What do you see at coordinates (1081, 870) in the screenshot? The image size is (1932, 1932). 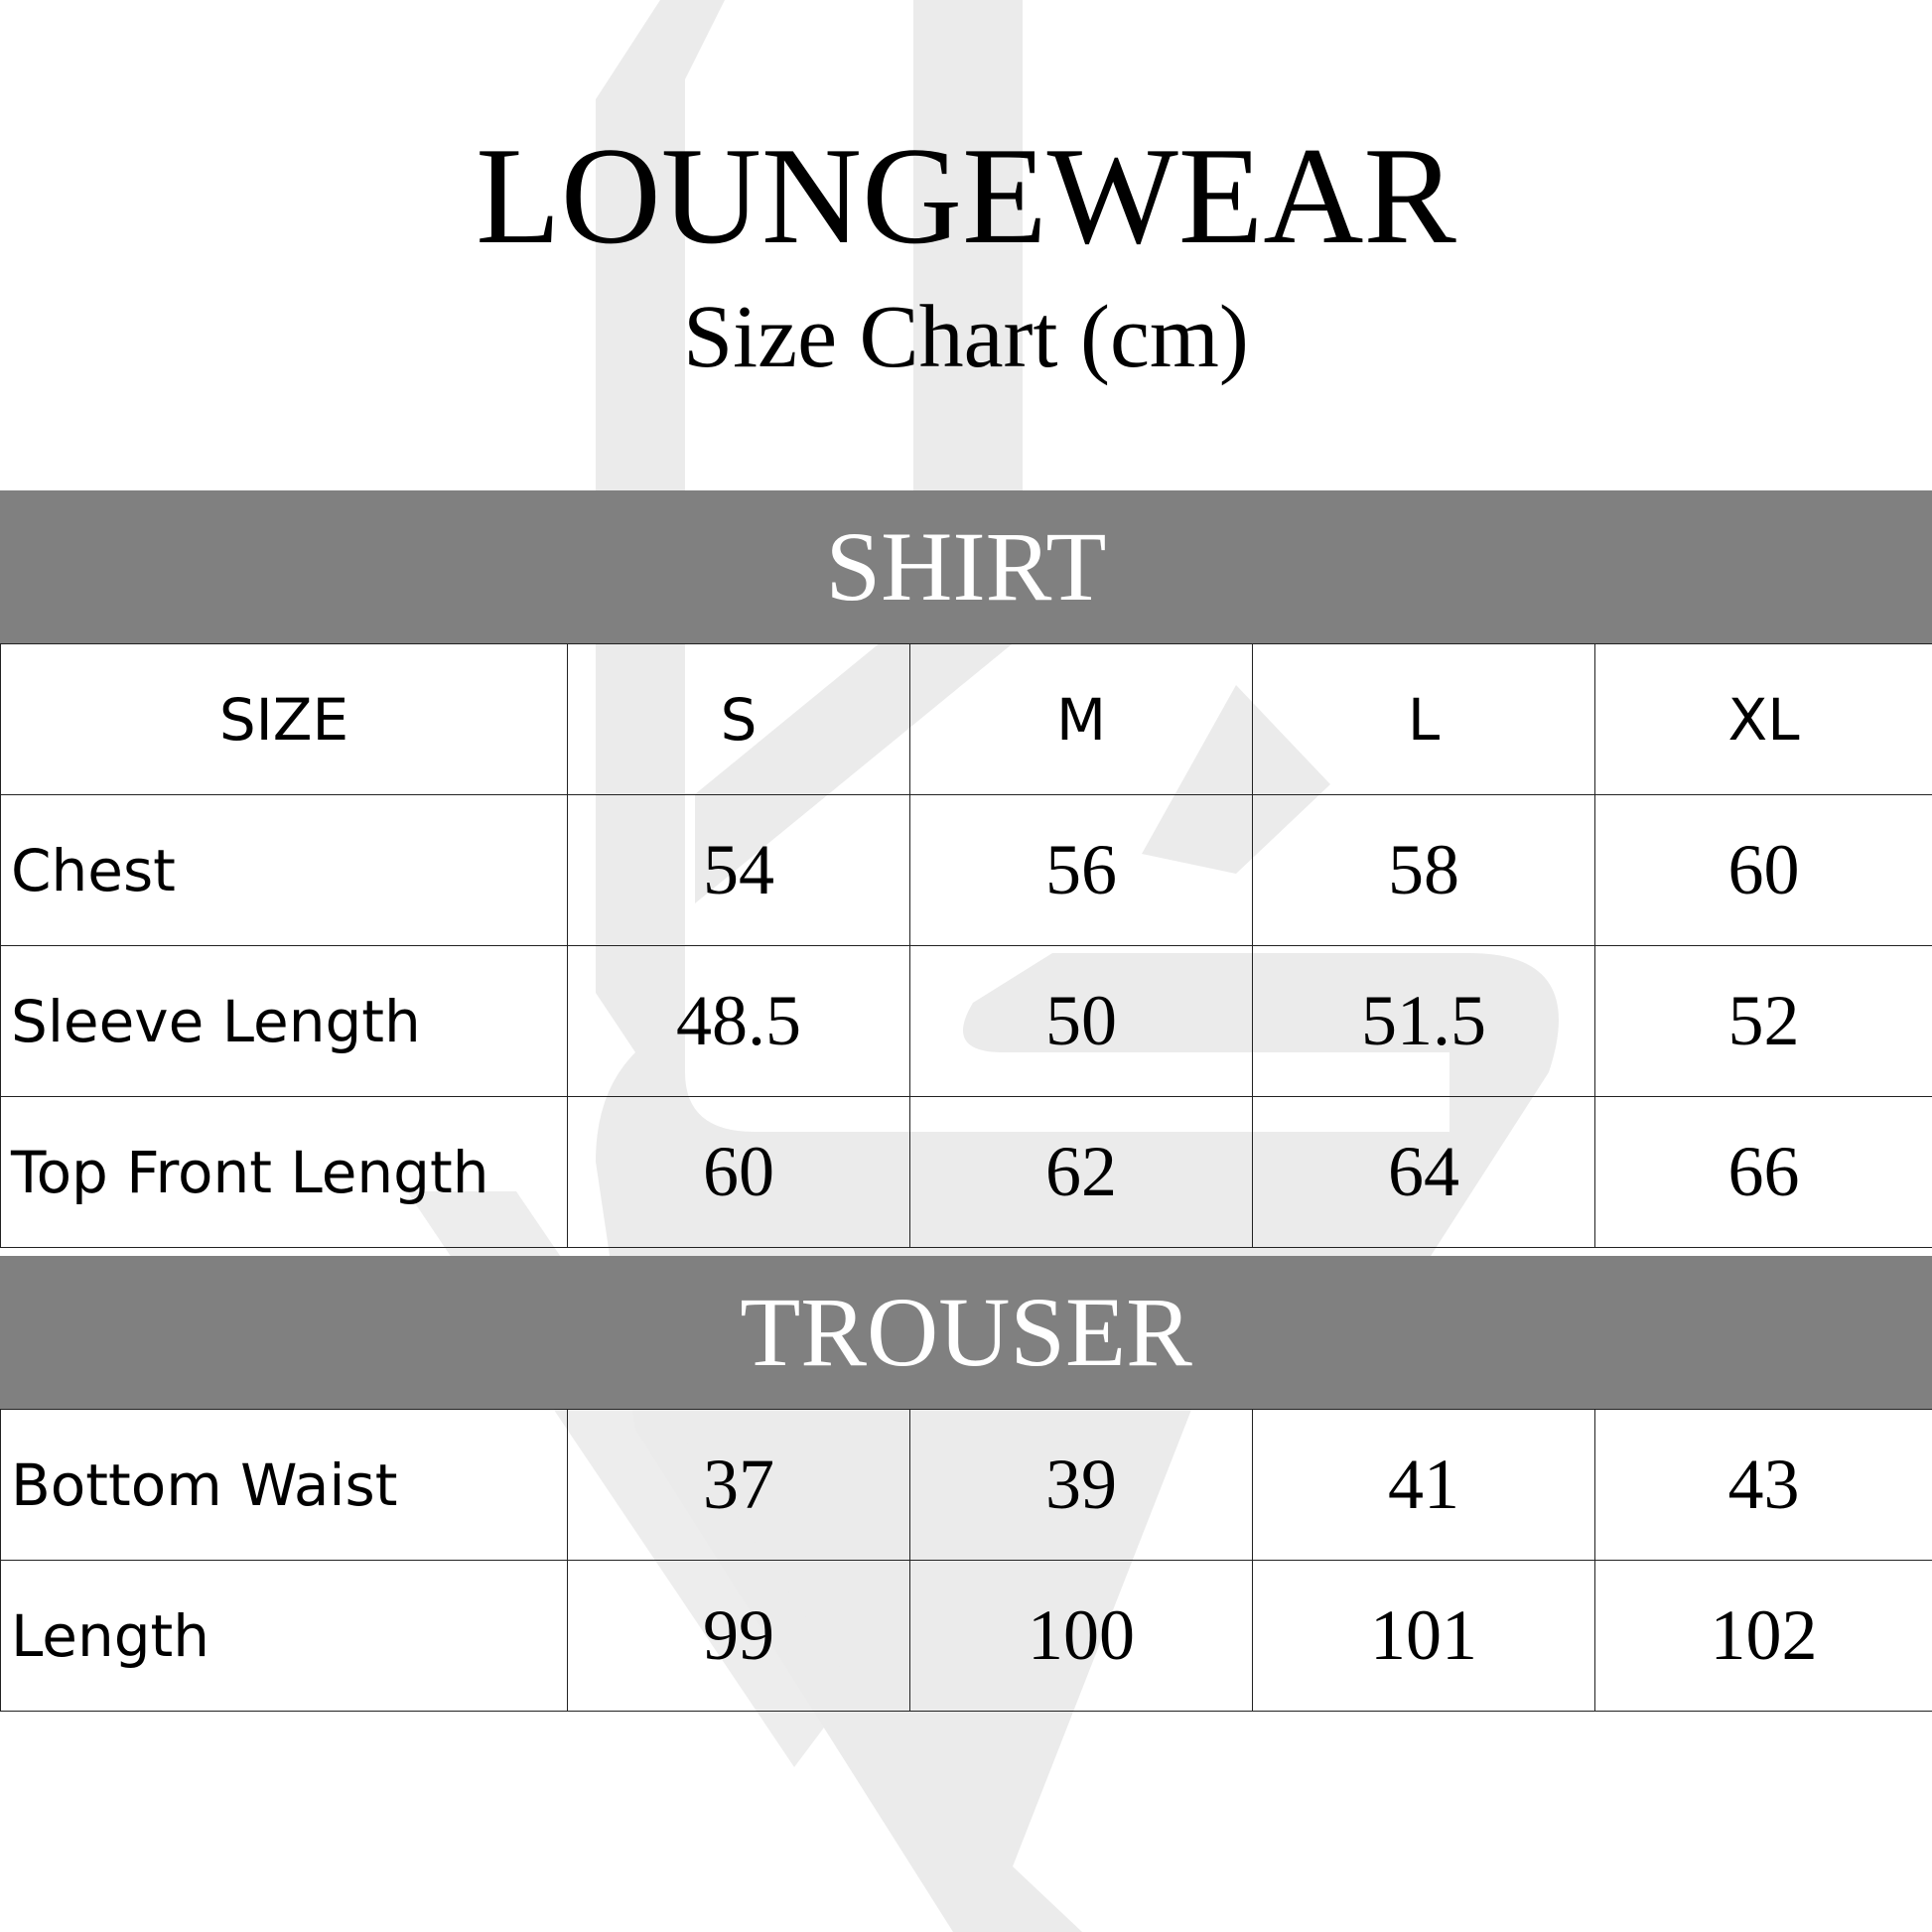 I see `value-cell: 56` at bounding box center [1081, 870].